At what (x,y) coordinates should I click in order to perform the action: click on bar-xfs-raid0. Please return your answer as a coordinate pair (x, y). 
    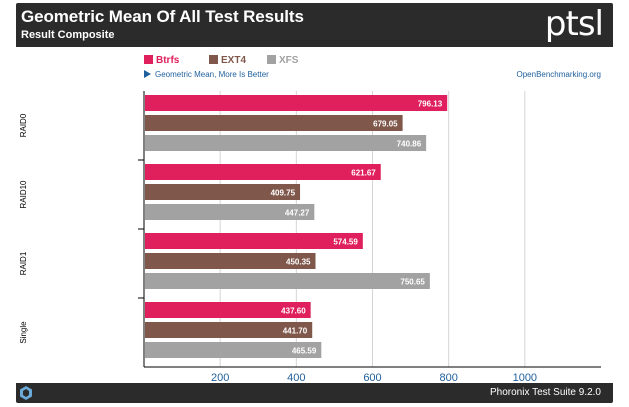
    Looking at the image, I should click on (286, 143).